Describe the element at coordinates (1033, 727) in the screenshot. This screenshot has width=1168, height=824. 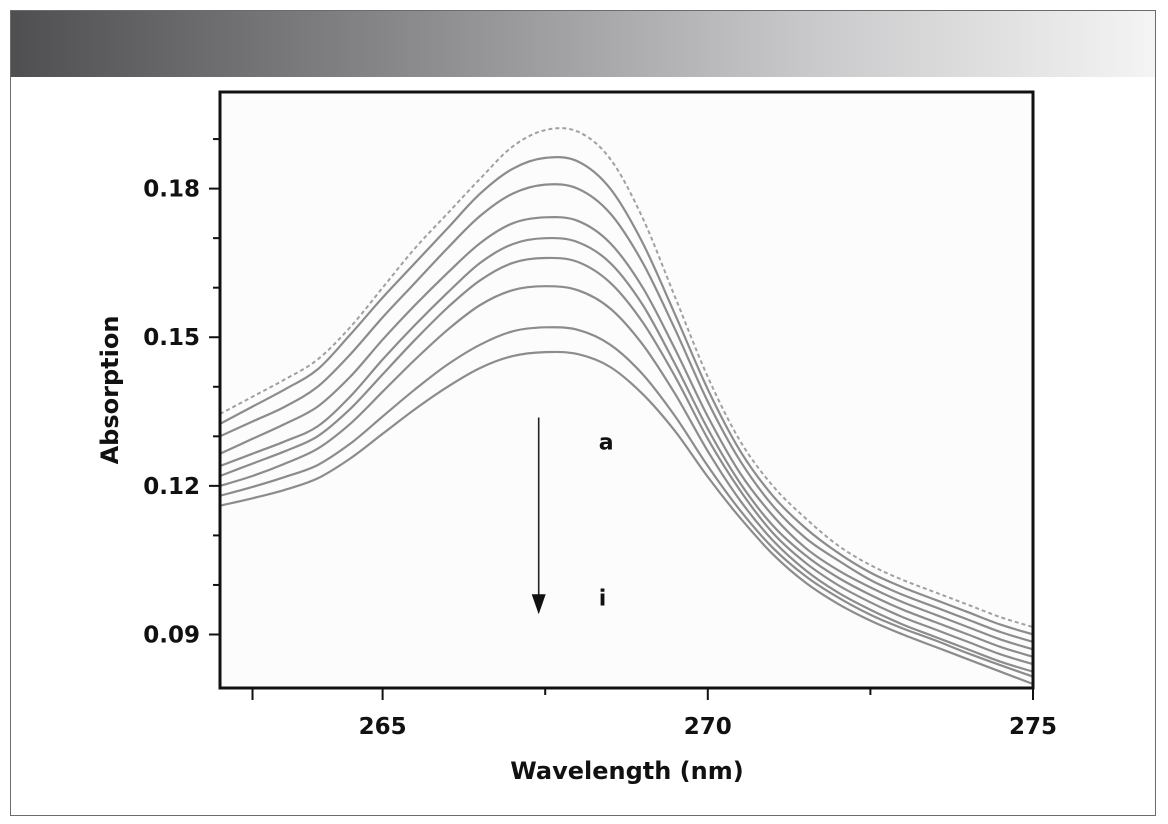
I see `x-tick-label: 275` at that location.